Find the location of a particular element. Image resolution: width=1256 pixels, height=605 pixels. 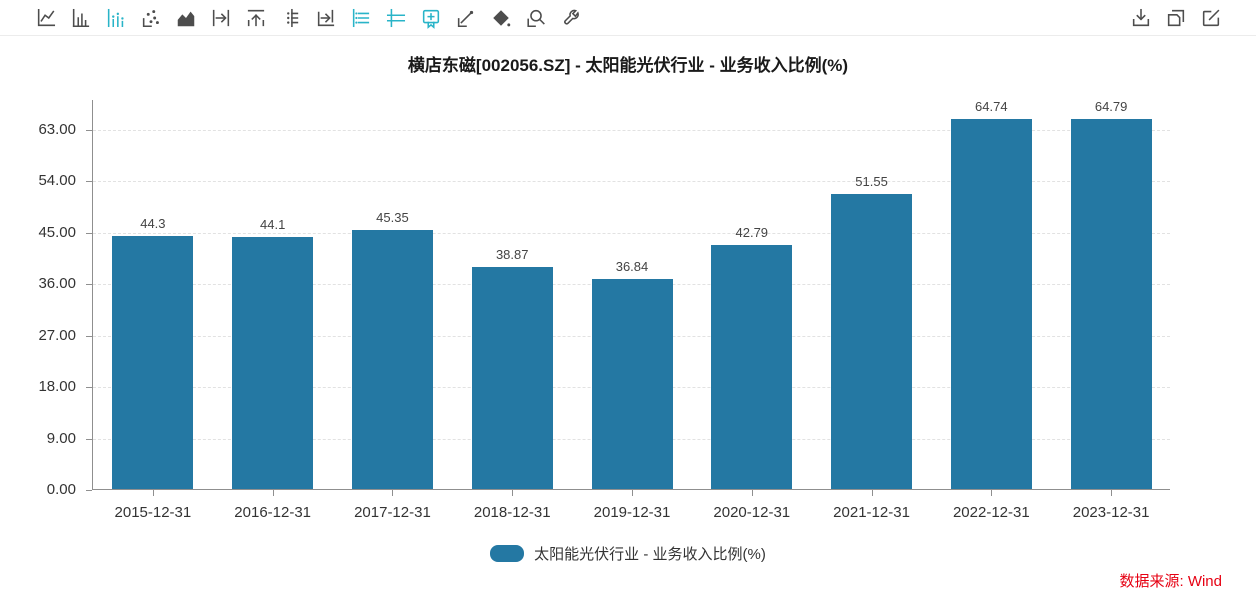

move-top-icon is located at coordinates (255, 17).